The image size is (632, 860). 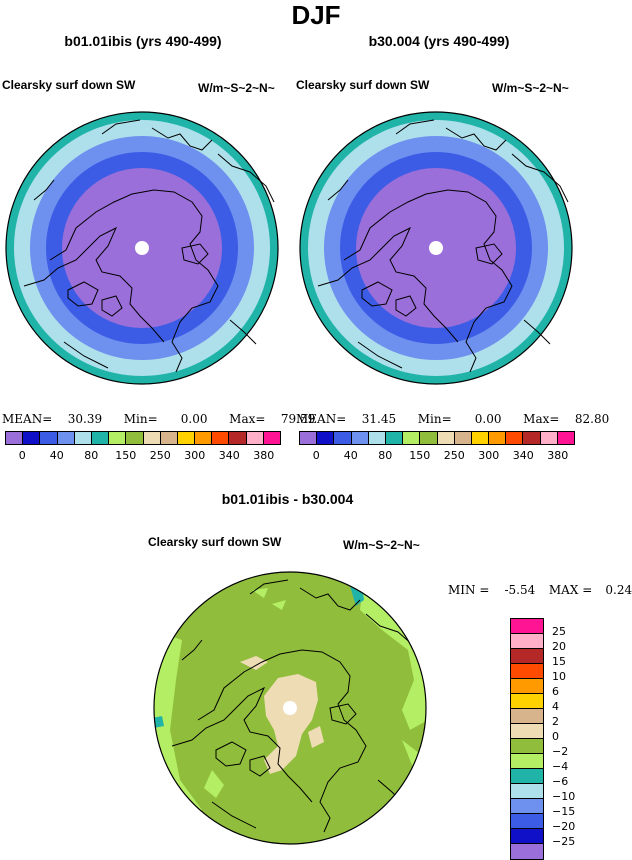 What do you see at coordinates (469, 590) in the screenshot?
I see `difference-min-label: MIN =` at bounding box center [469, 590].